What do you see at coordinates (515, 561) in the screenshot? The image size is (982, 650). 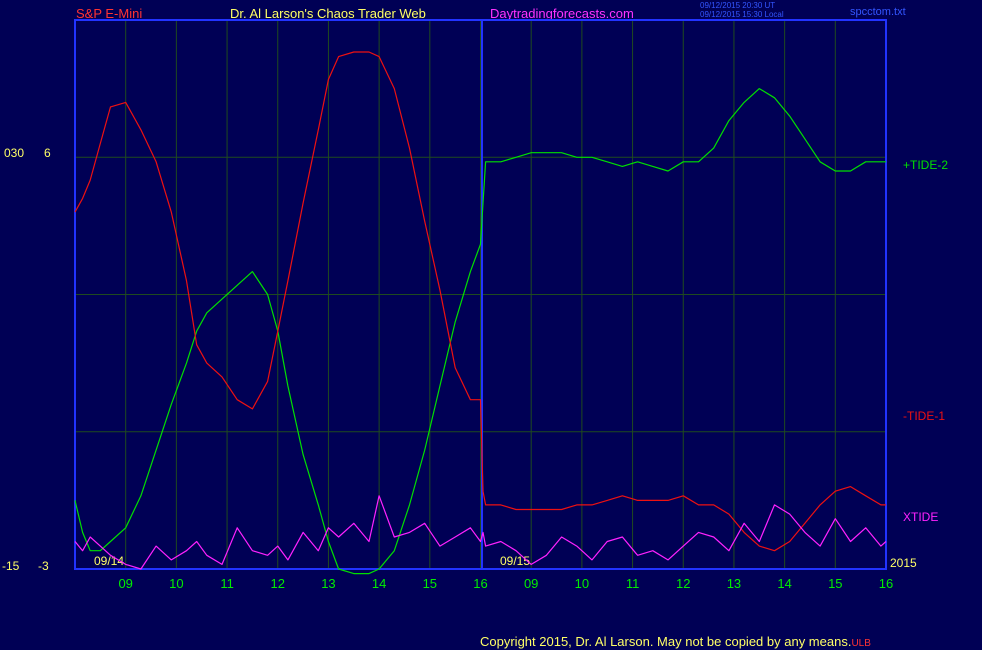 I see `date-label-second: 09/15` at bounding box center [515, 561].